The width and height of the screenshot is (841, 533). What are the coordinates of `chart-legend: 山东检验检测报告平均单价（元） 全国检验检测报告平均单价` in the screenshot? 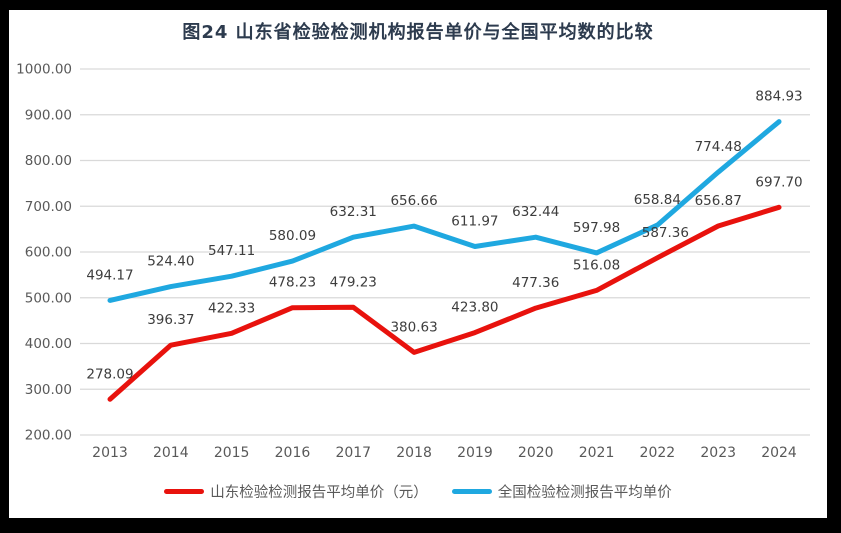 It's located at (418, 491).